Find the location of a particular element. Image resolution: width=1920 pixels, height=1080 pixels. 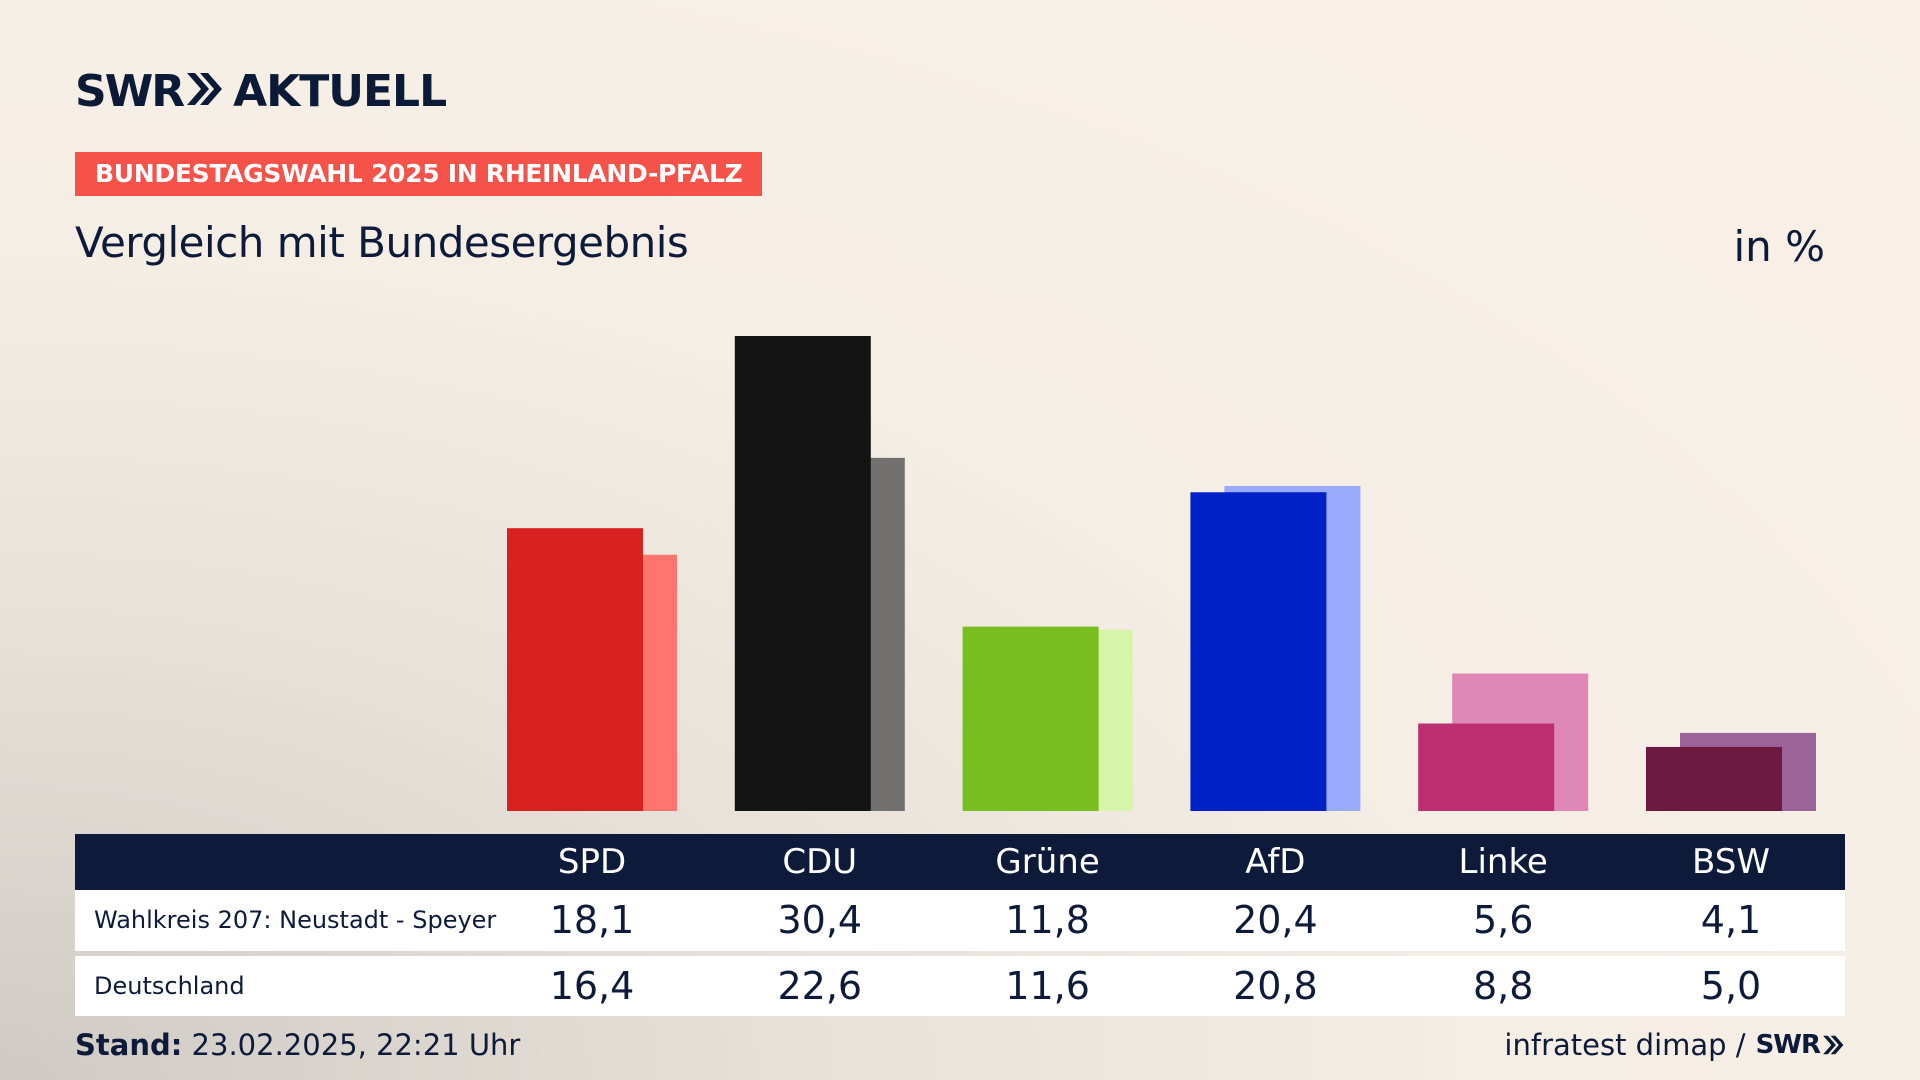

logo-swr-text: SWR is located at coordinates (130, 91).